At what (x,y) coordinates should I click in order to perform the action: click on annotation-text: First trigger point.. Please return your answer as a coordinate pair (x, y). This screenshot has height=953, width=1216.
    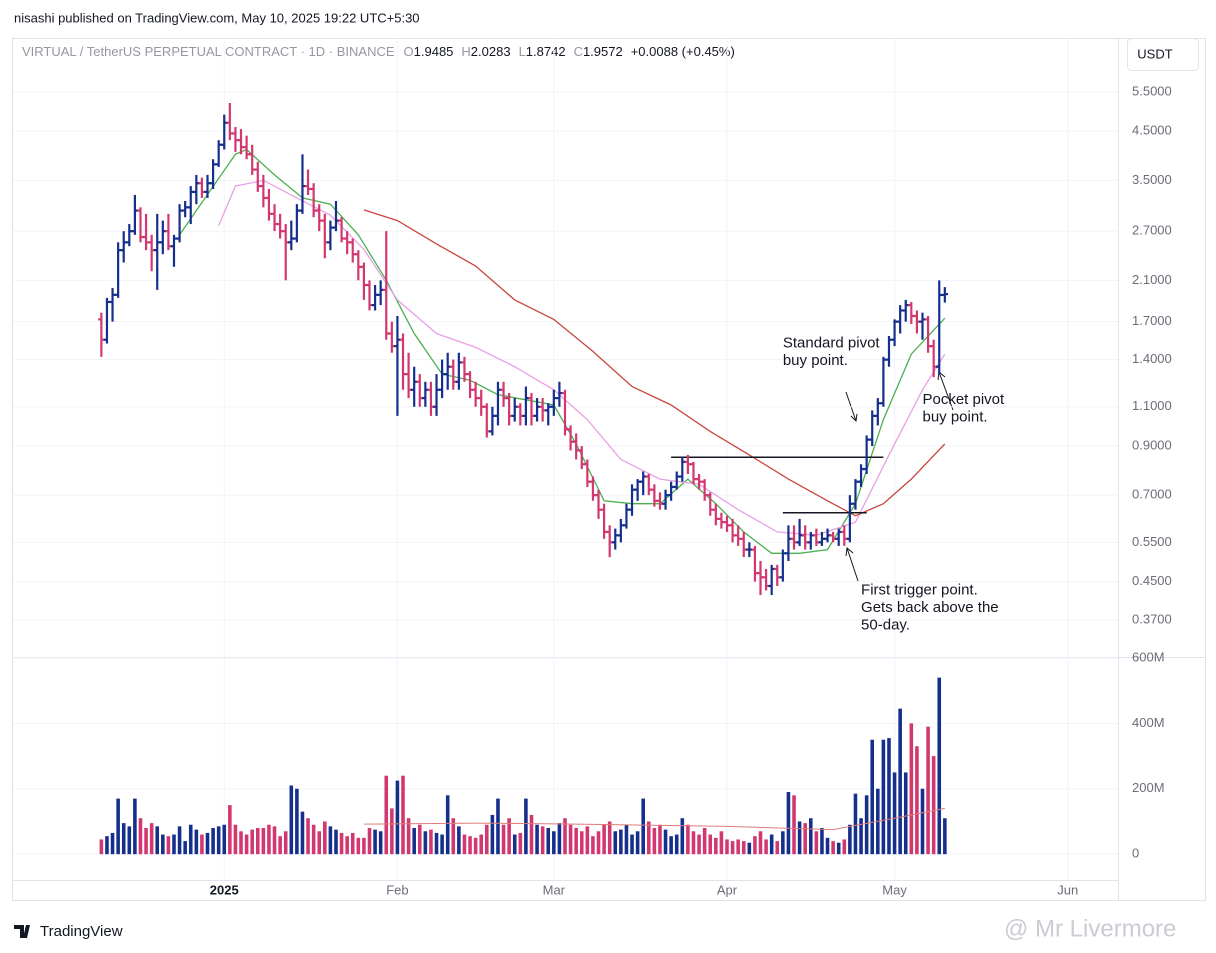
    Looking at the image, I should click on (919, 589).